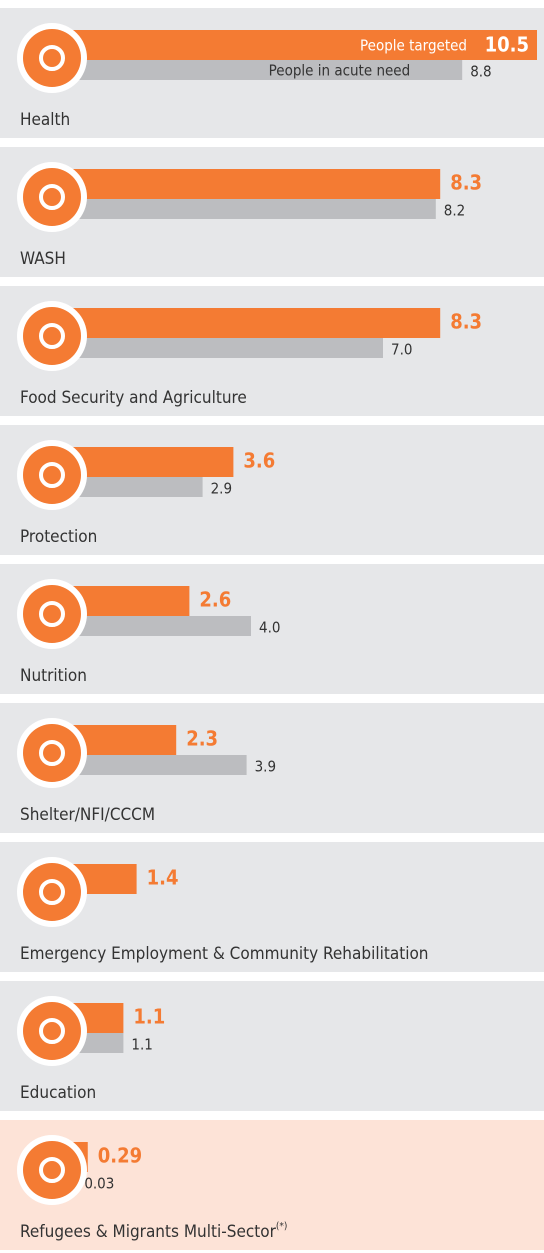 The height and width of the screenshot is (1253, 544). Describe the element at coordinates (340, 71) in the screenshot. I see `legend-entry: People in acute need` at that location.